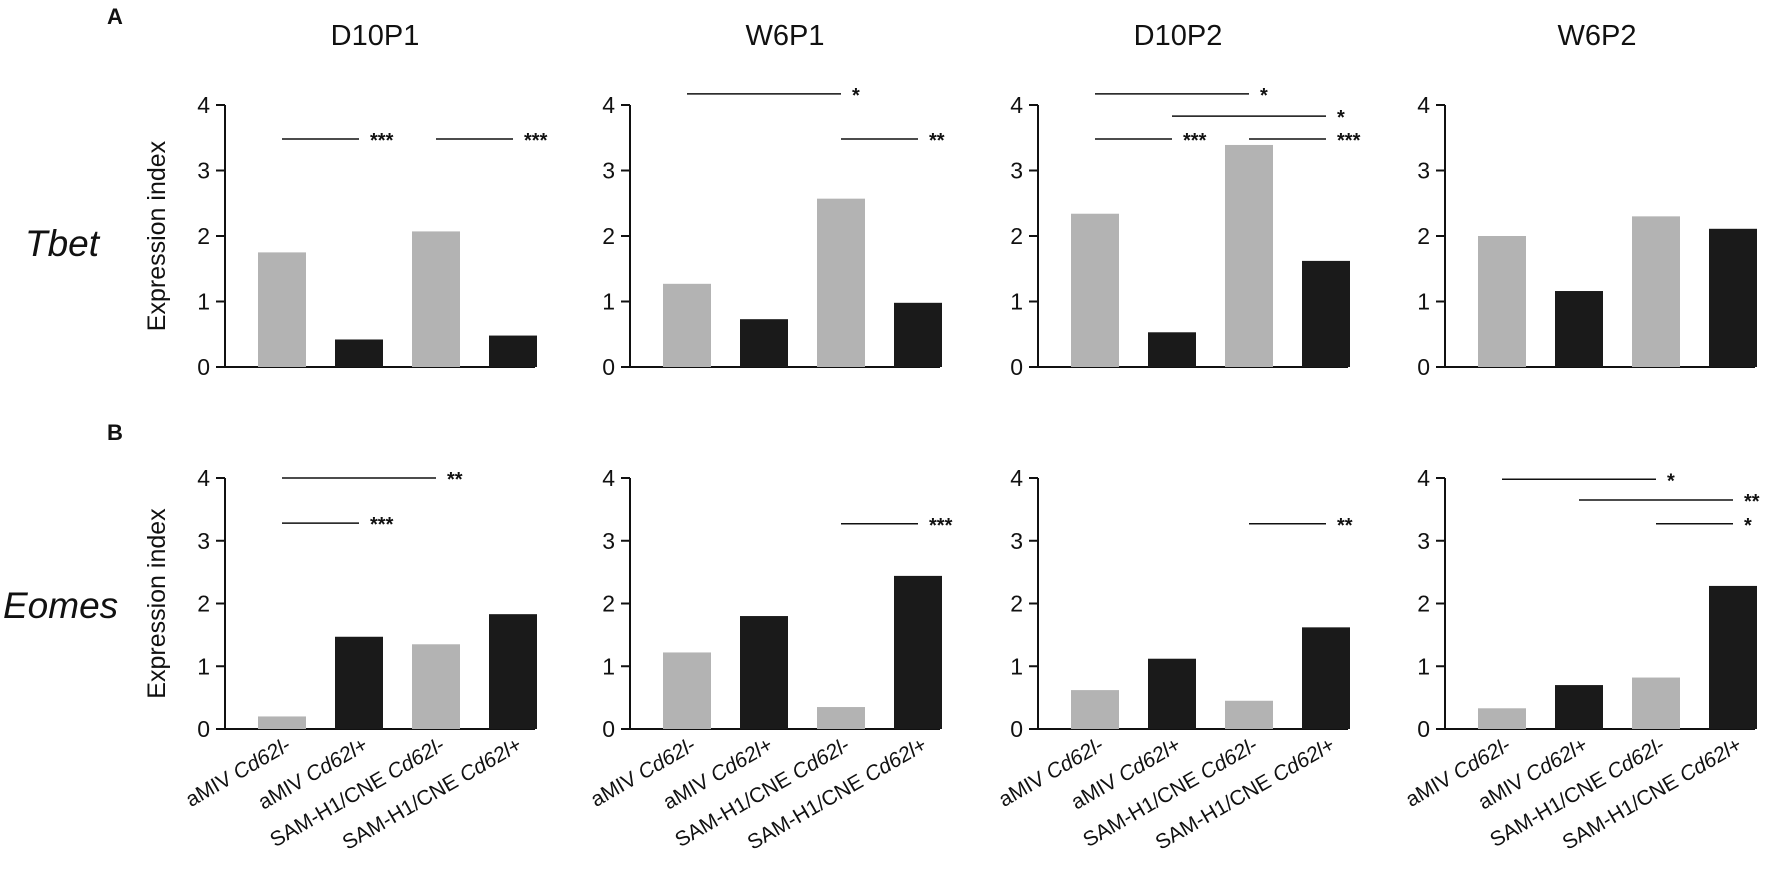 Image resolution: width=1772 pixels, height=895 pixels. I want to click on row-label-tbet: Tbet, so click(63, 243).